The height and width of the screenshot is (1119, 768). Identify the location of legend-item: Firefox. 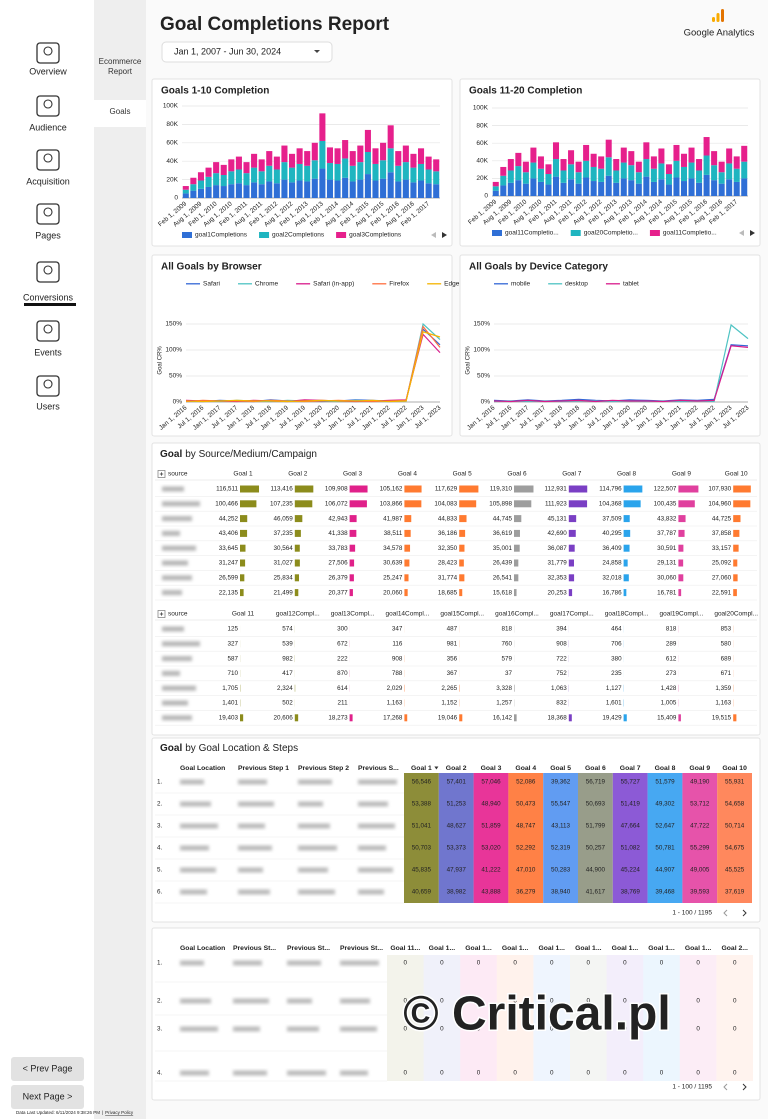
(391, 284).